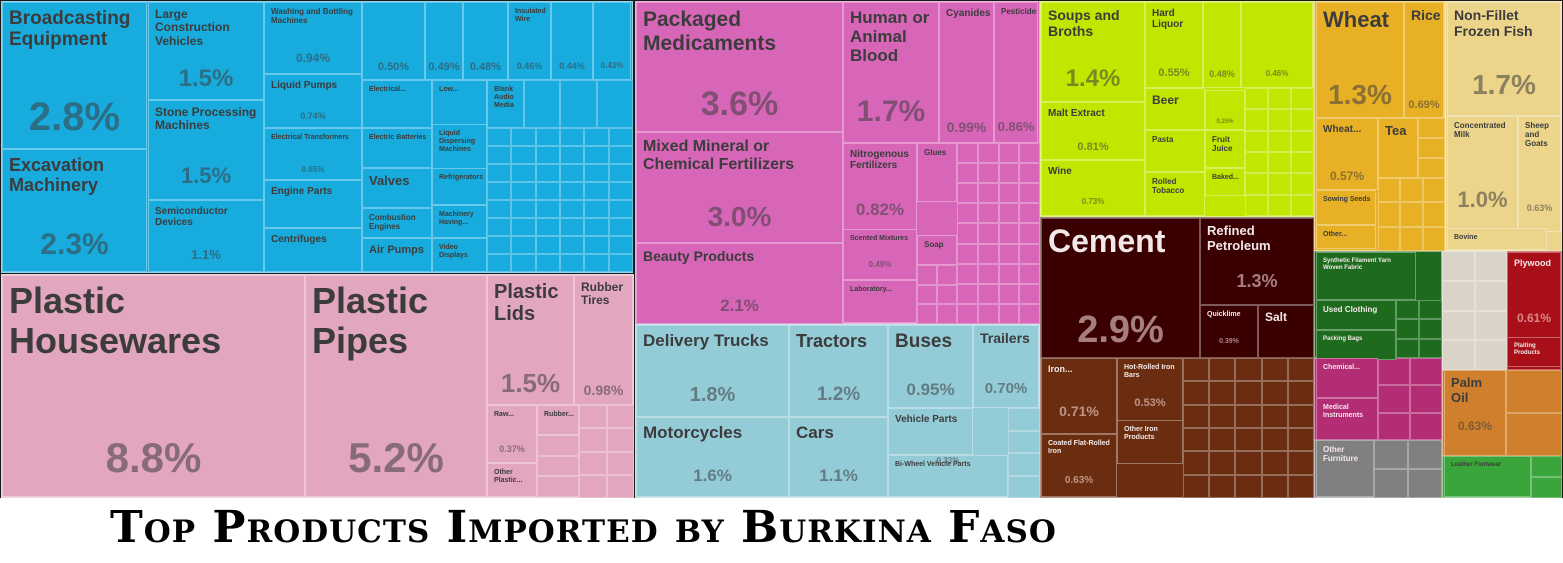 The image size is (1563, 563). I want to click on tile-tea: Tea, so click(1398, 148).